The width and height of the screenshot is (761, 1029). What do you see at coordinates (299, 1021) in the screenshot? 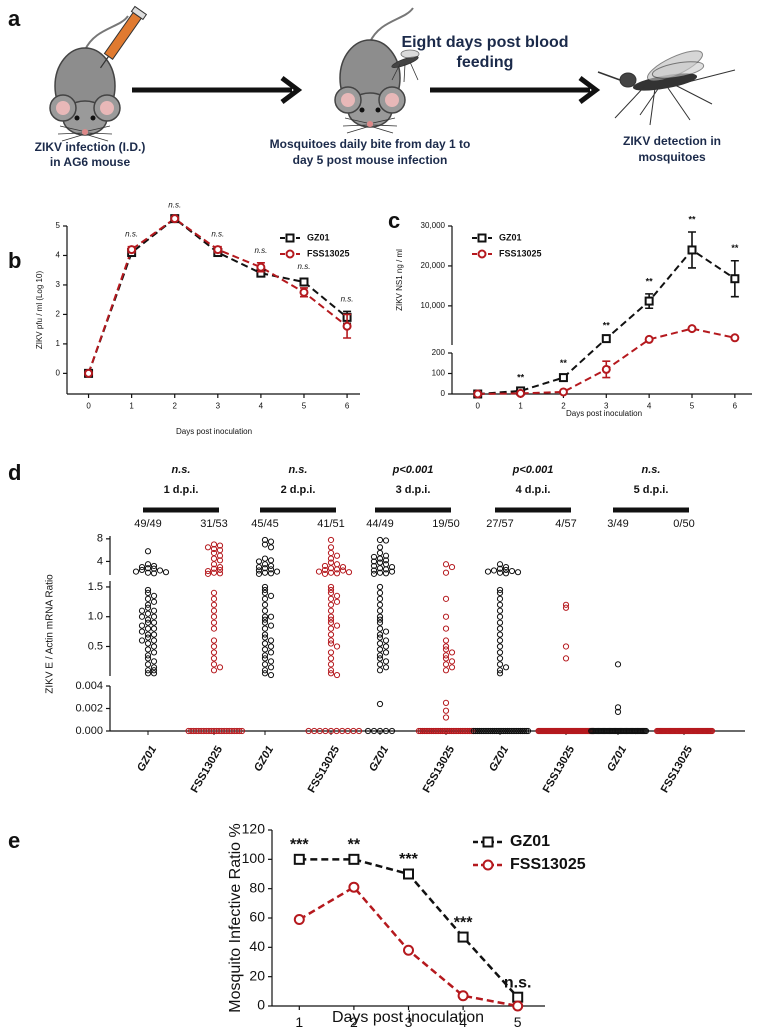
I see `x-tick-label: 1` at bounding box center [299, 1021].